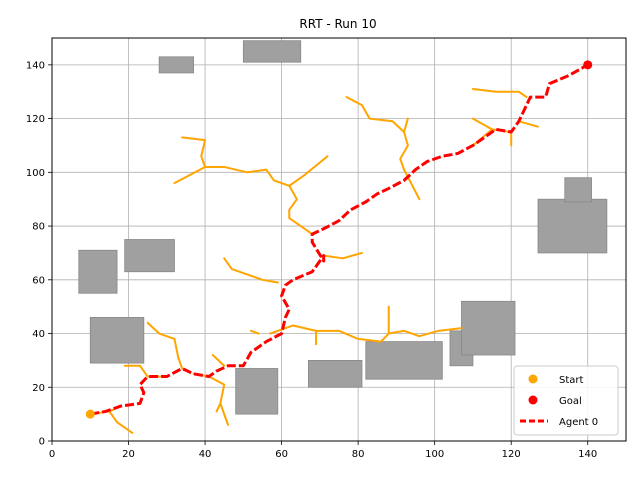 This screenshot has height=480, width=640. Describe the element at coordinates (533, 400) in the screenshot. I see `legend-goal-marker` at that location.